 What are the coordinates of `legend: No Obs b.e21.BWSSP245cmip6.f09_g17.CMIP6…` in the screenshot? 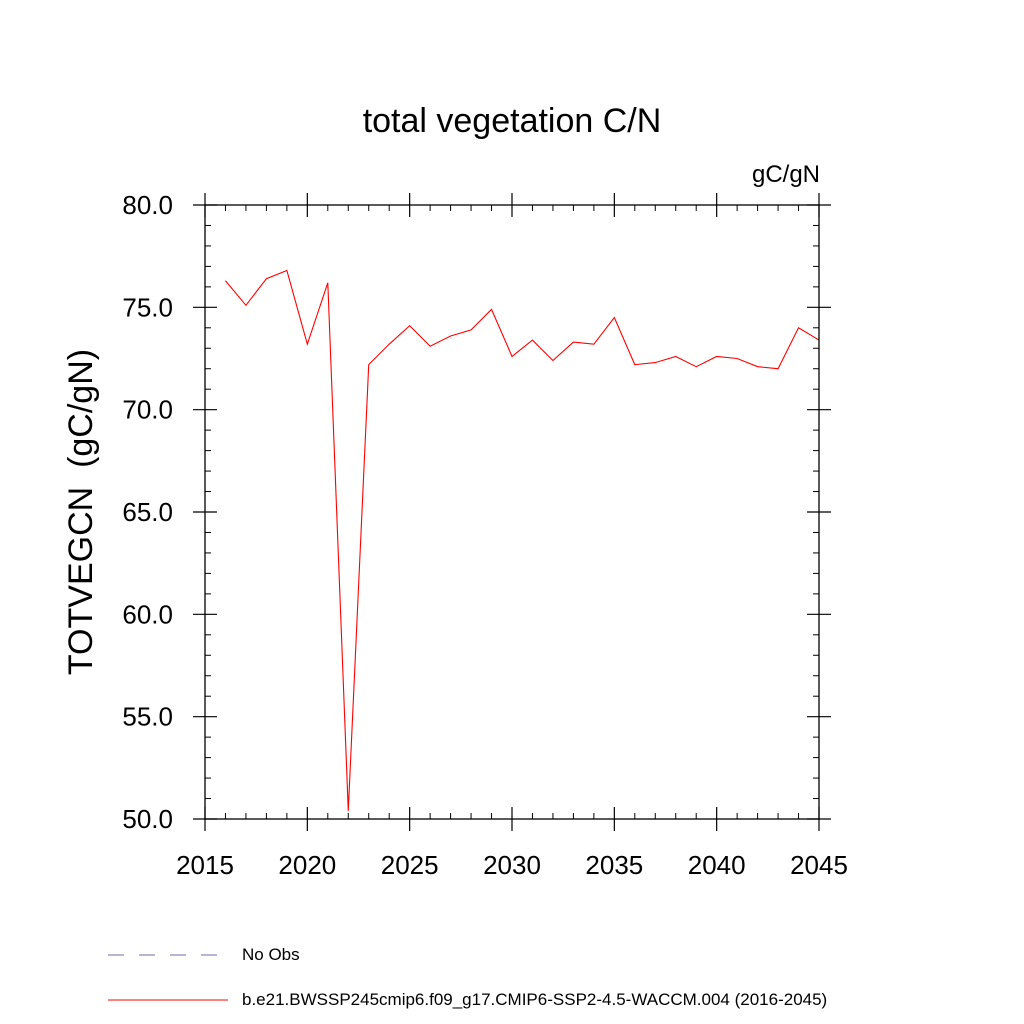 It's located at (467, 977).